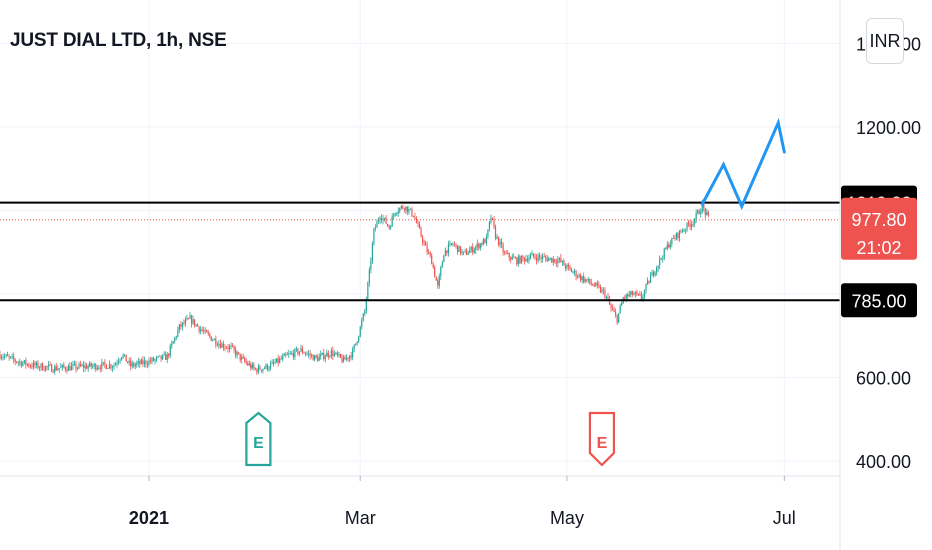  I want to click on level-price-label-box, so click(879, 300).